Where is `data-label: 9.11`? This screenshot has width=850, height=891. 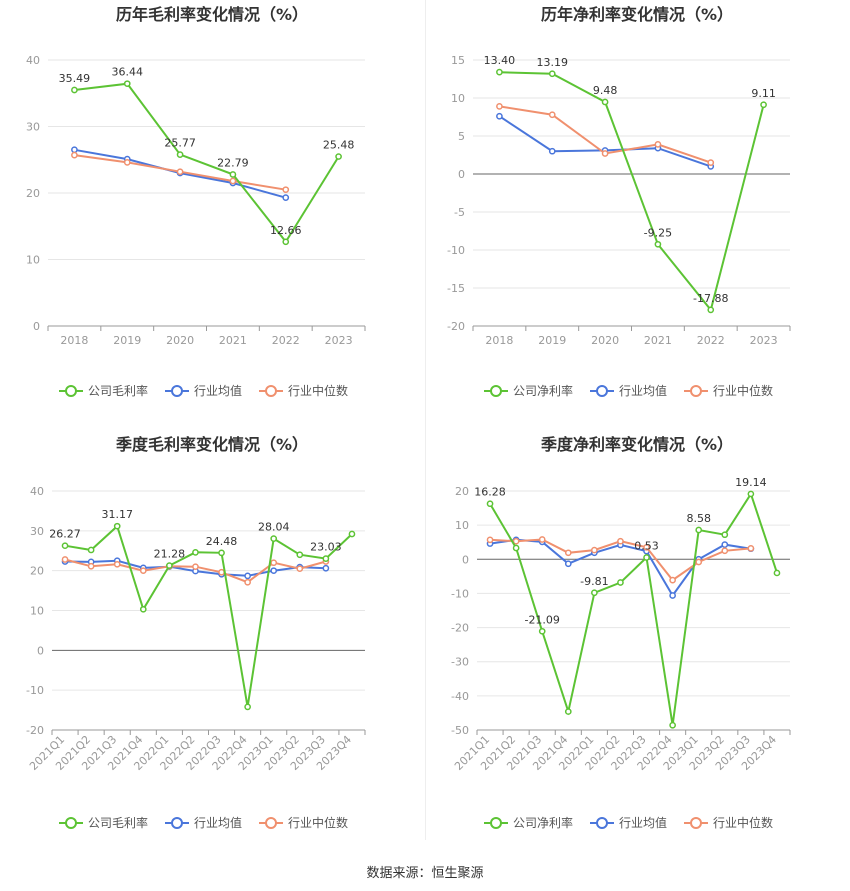 data-label: 9.11 is located at coordinates (763, 93).